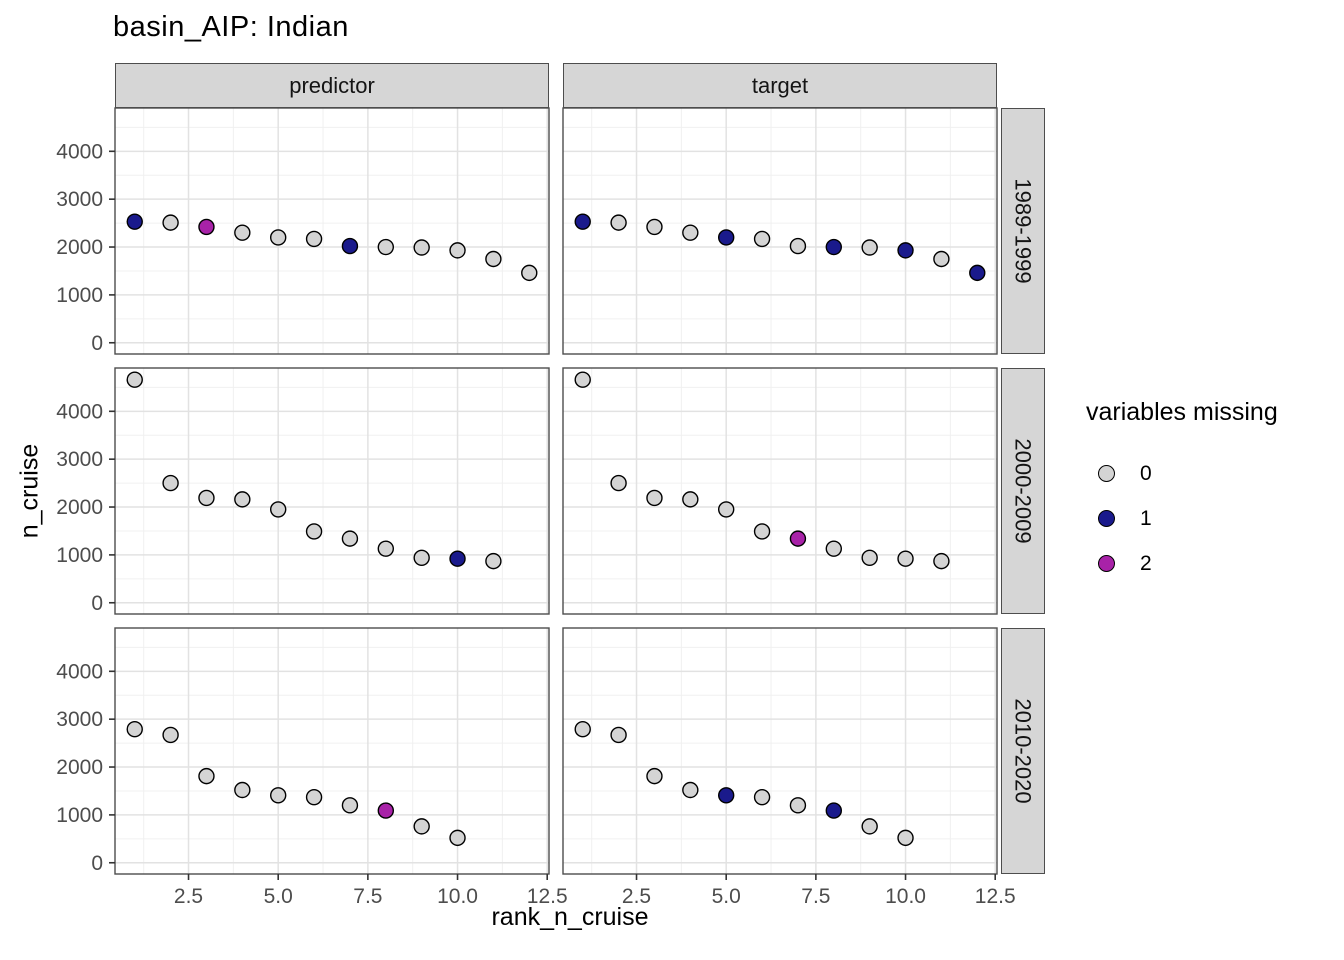  I want to click on facet-strip-label: 2000-2009, so click(1023, 491).